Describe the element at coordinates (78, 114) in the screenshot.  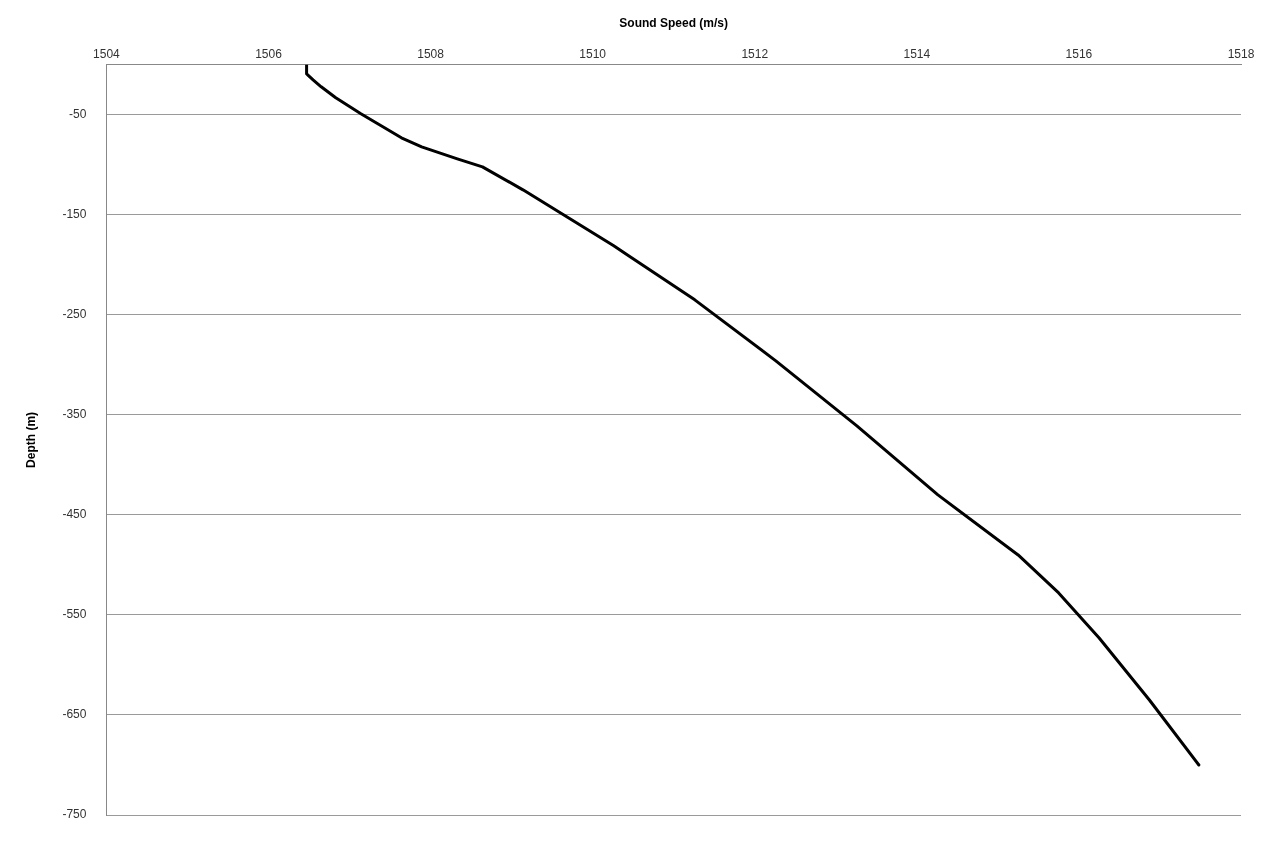
I see `y-tick-label: -50` at that location.